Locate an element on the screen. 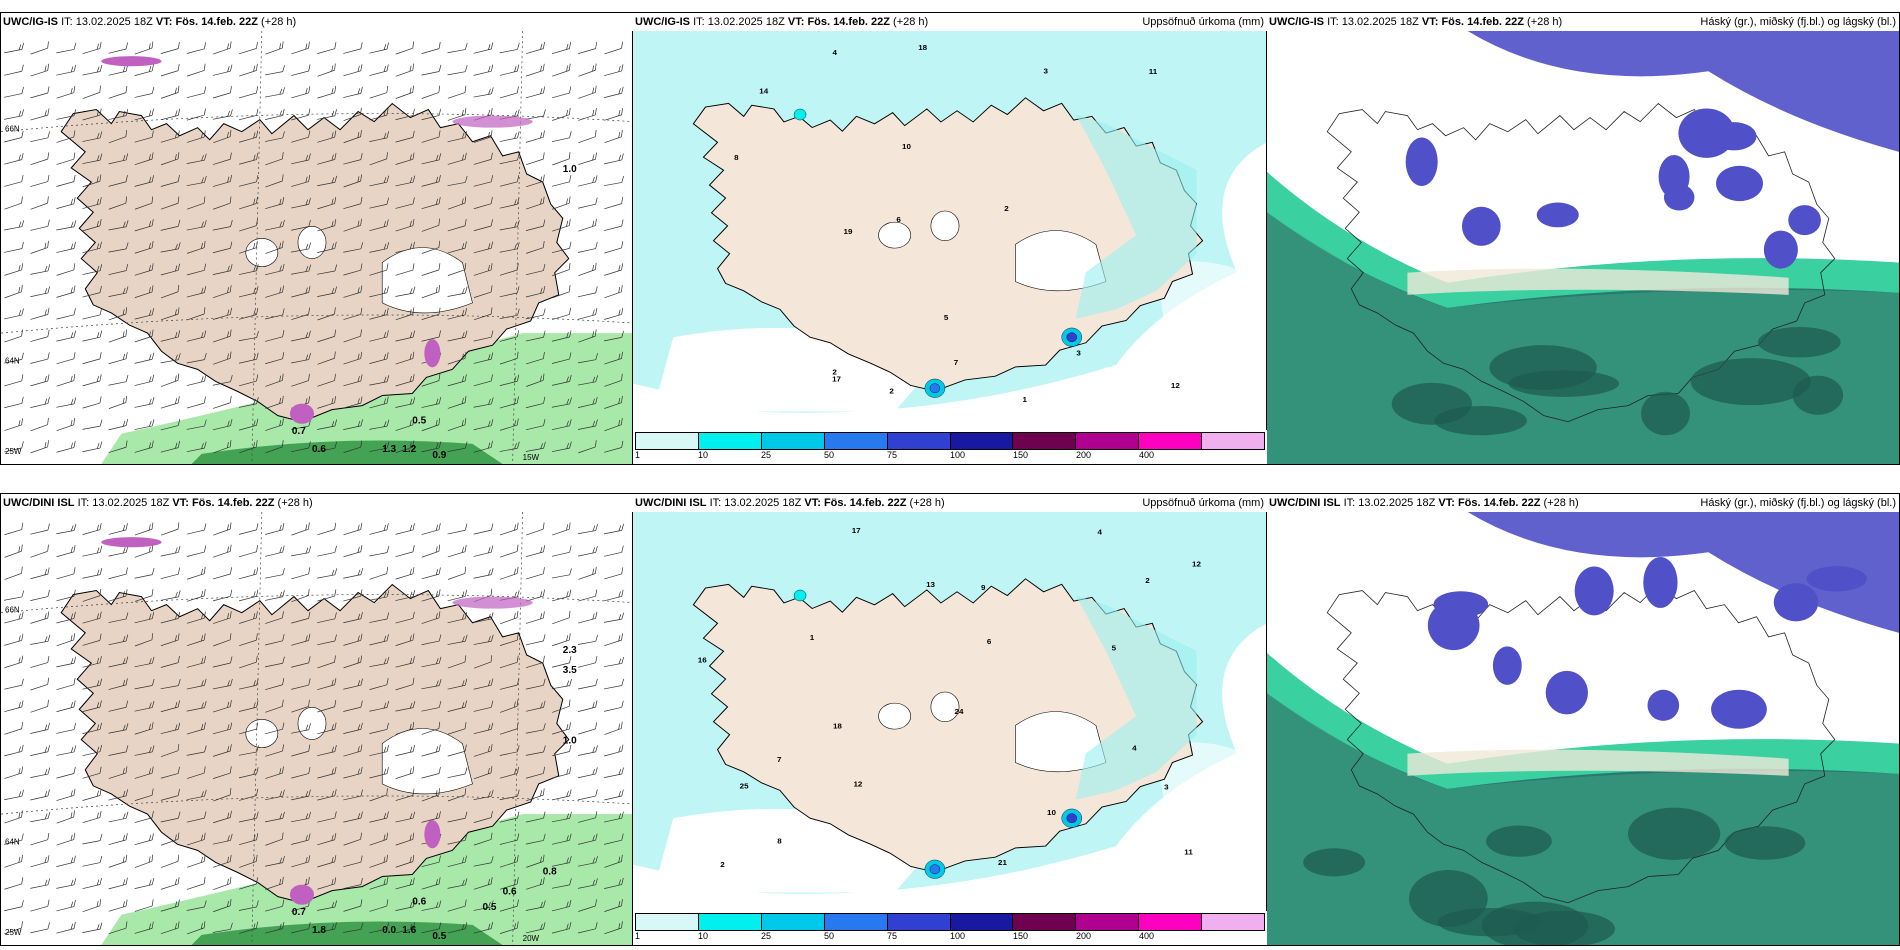 The image size is (1900, 950). longitude-line is located at coordinates (518, 728).